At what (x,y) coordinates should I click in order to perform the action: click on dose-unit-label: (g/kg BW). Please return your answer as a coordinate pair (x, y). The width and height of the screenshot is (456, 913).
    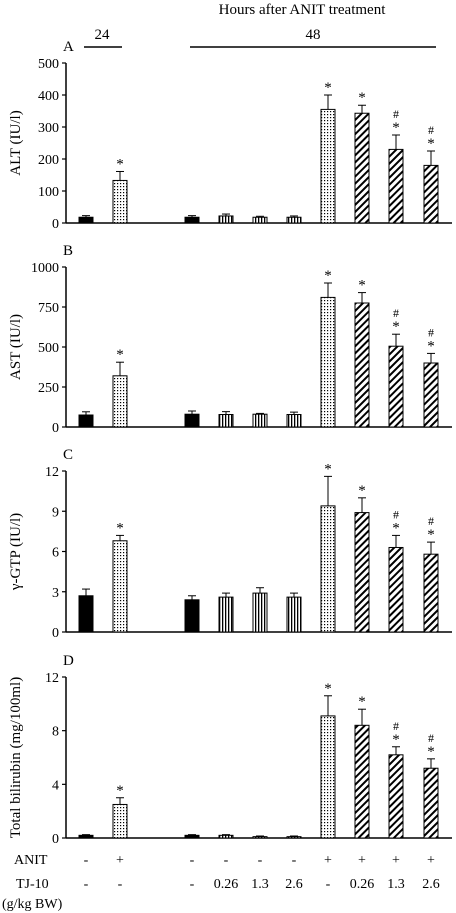
    Looking at the image, I should click on (32, 904).